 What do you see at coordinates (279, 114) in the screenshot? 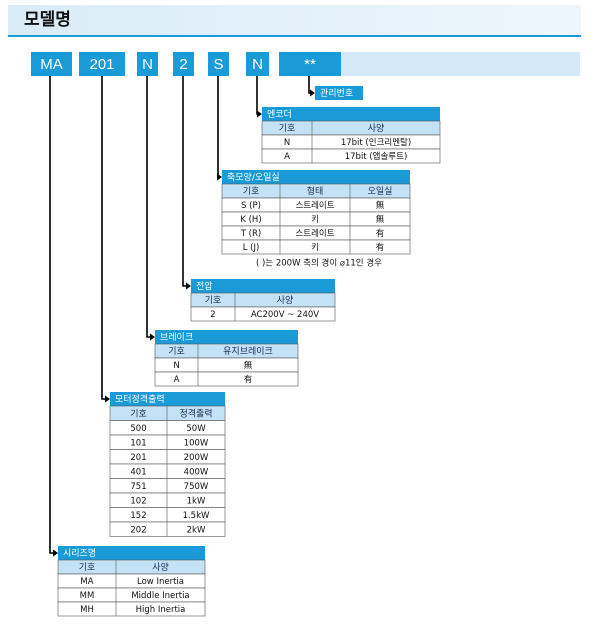
I see `section-title: 엔코더` at bounding box center [279, 114].